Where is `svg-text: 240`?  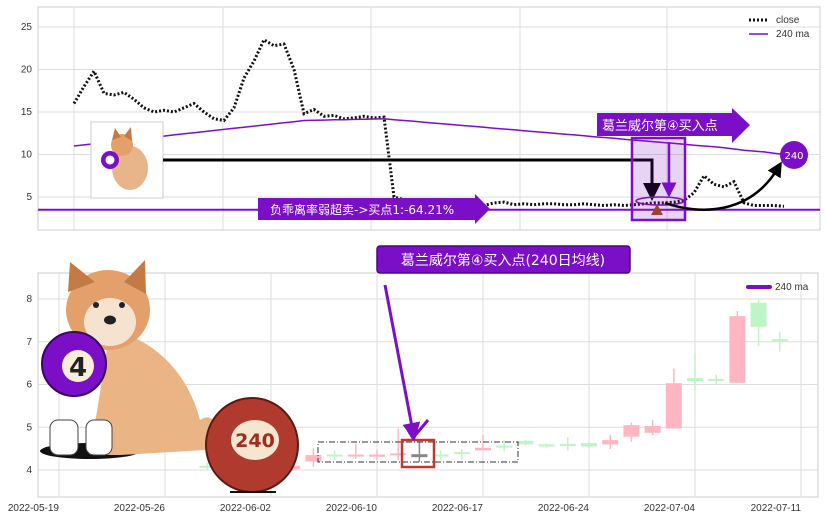 svg-text: 240 is located at coordinates (255, 441).